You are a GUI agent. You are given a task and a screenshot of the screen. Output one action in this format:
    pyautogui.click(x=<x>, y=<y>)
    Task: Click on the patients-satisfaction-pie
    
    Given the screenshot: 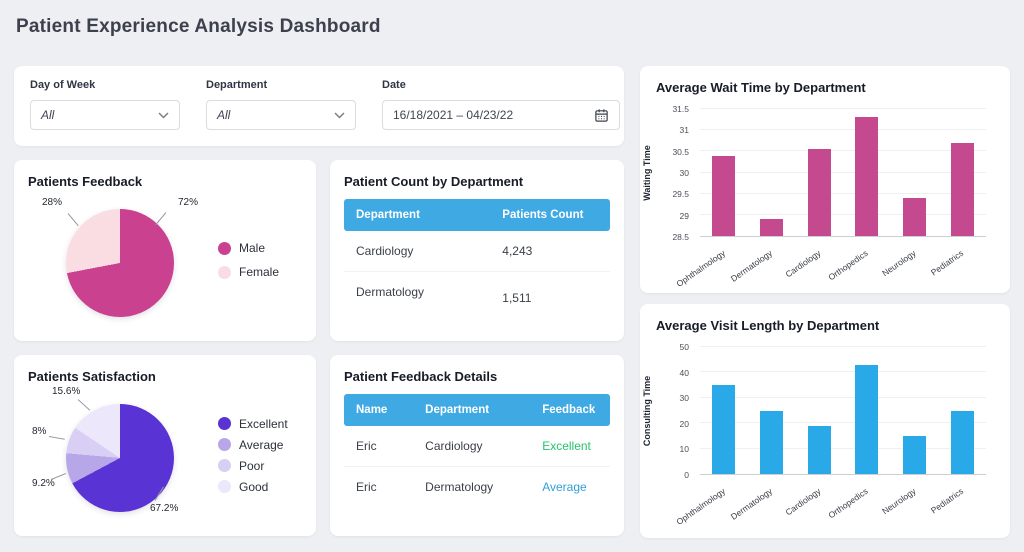 What is the action you would take?
    pyautogui.click(x=120, y=458)
    